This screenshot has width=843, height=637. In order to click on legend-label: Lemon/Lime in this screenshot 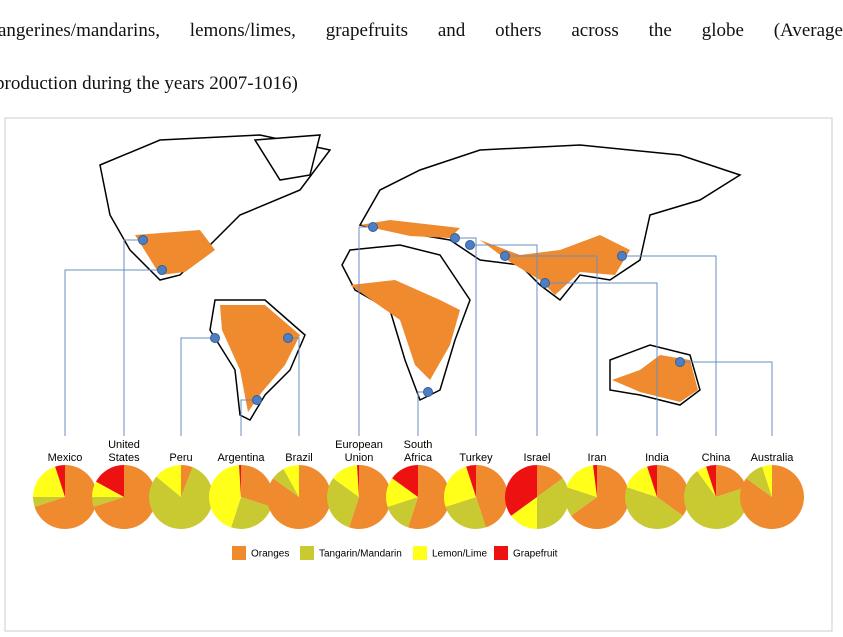, I will do `click(459, 554)`.